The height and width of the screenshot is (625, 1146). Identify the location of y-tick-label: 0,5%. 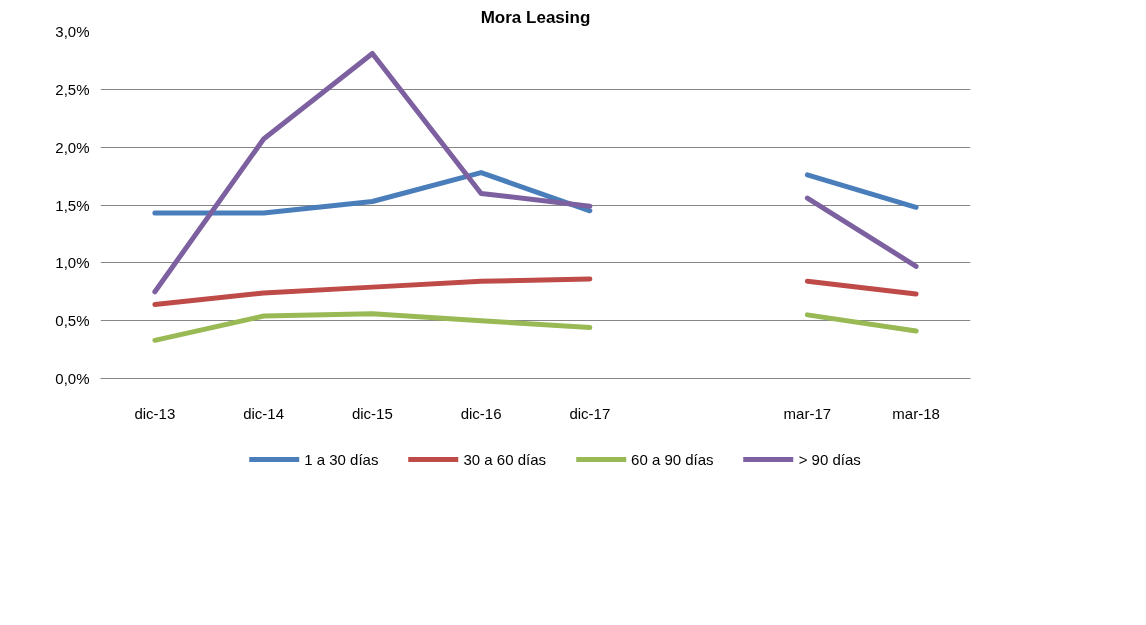
(72, 321).